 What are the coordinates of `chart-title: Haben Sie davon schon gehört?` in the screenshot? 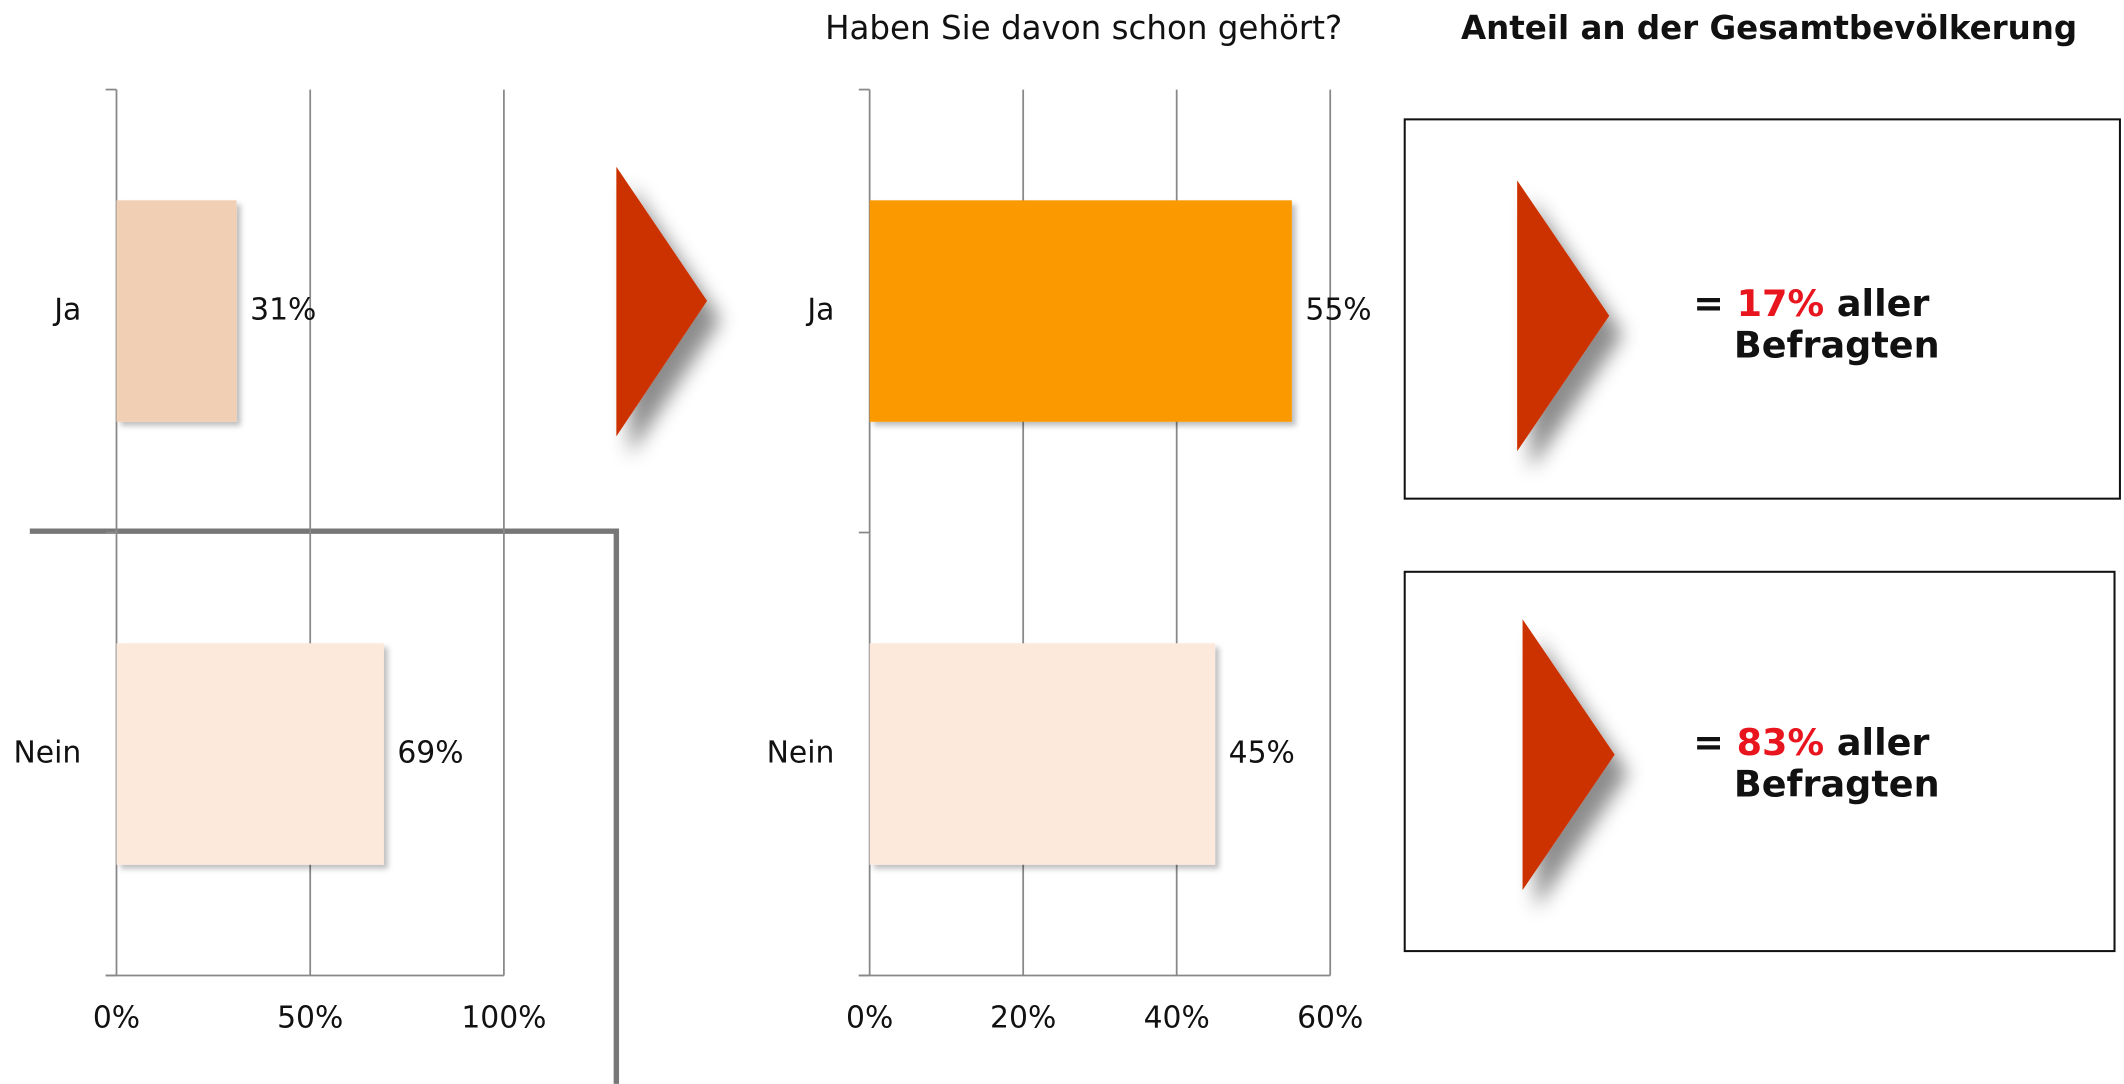 It's located at (1083, 28).